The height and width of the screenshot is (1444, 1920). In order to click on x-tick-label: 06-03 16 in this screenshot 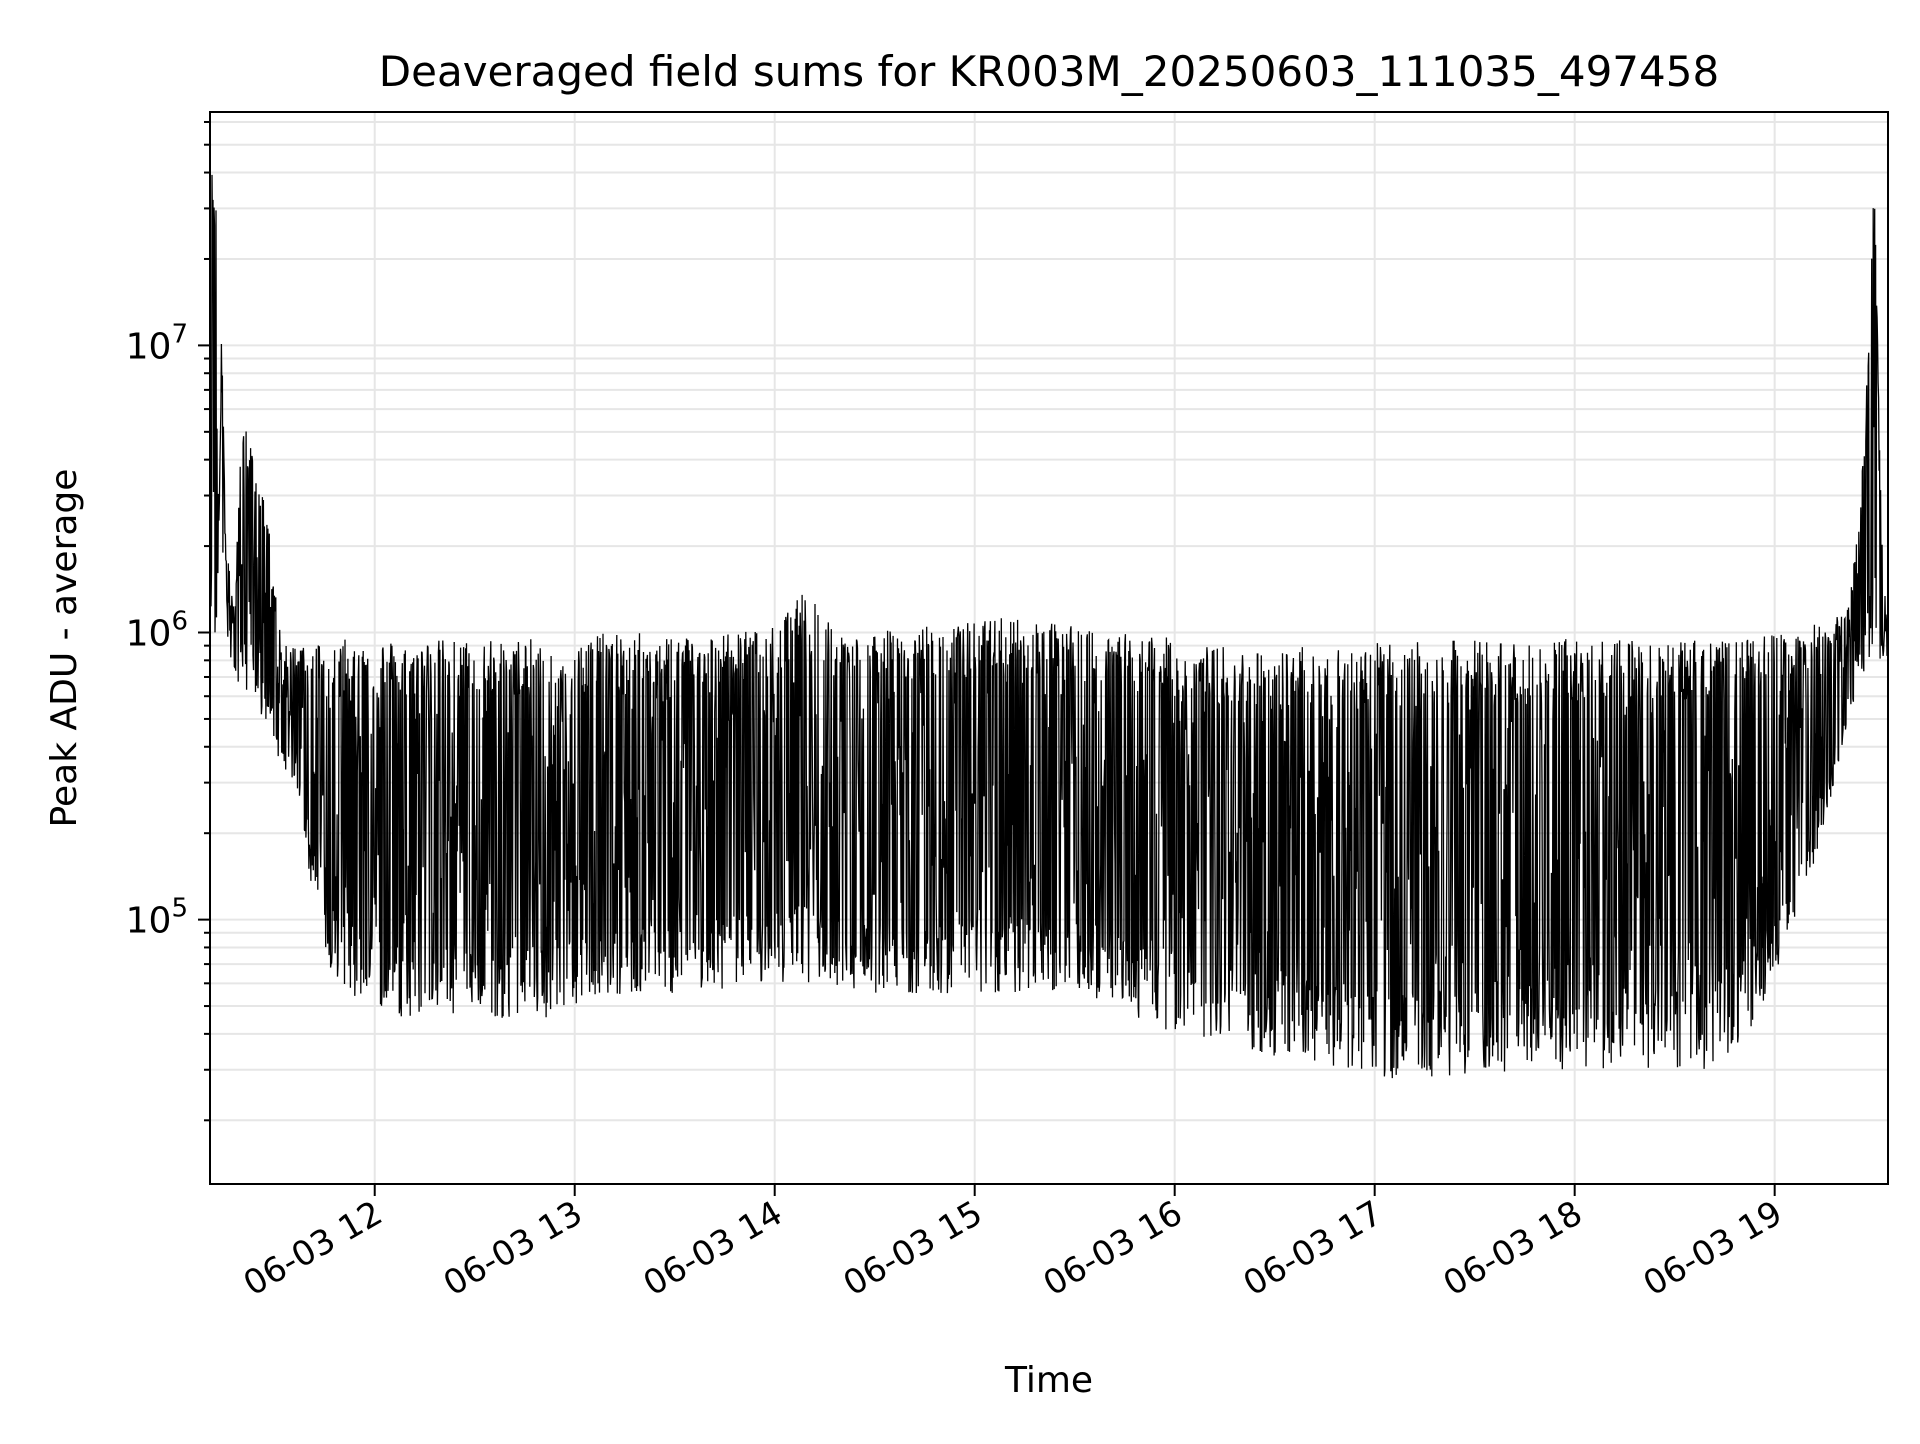, I will do `click(1113, 1248)`.